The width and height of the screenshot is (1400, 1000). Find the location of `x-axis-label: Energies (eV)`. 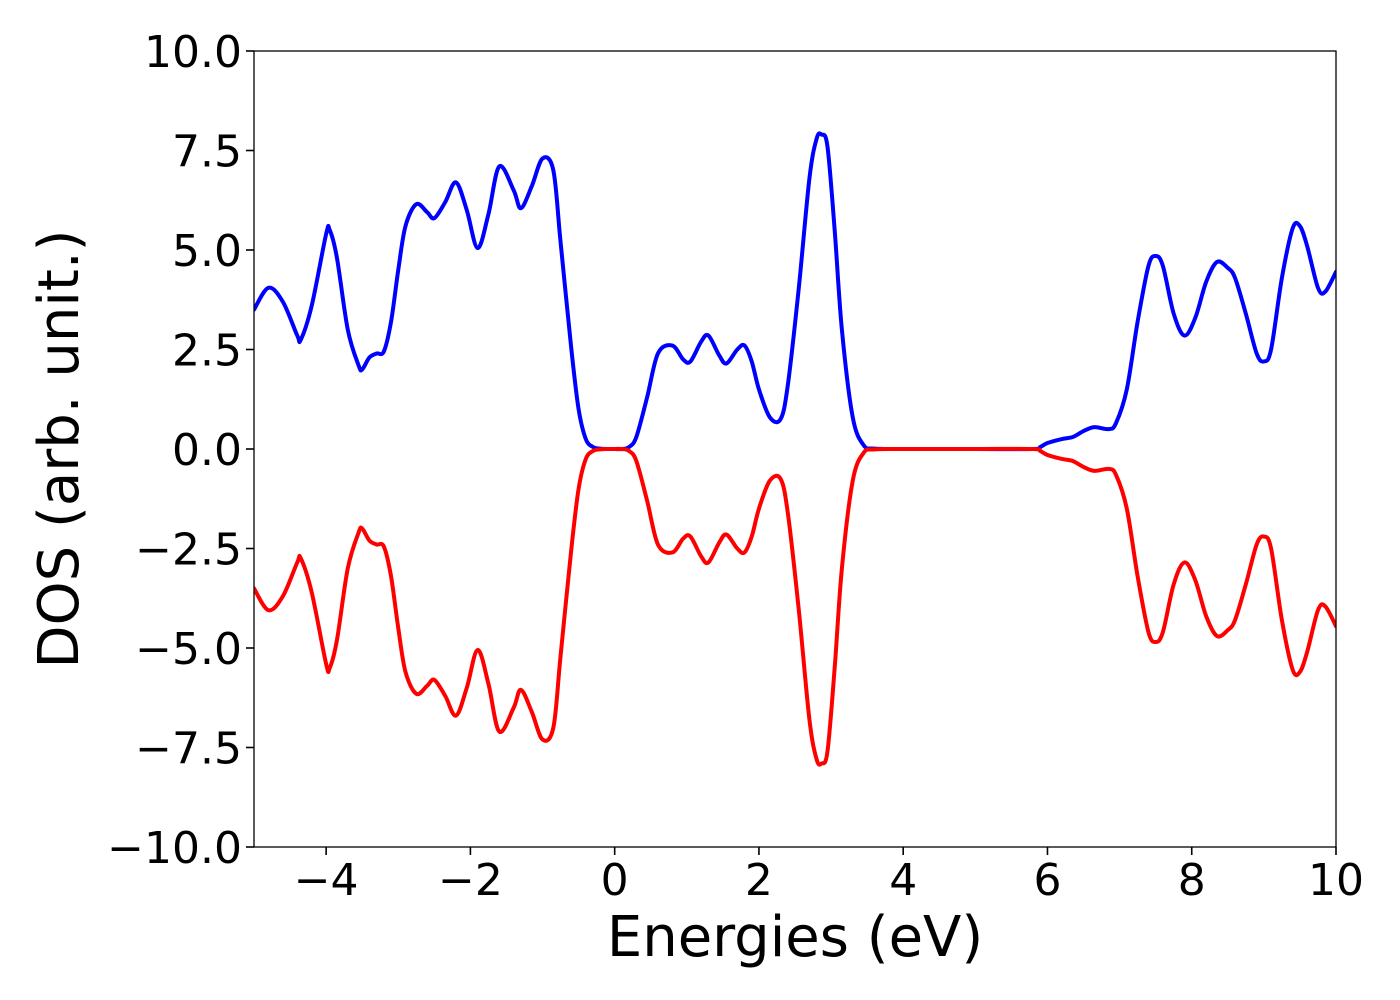

x-axis-label: Energies (eV) is located at coordinates (795, 937).